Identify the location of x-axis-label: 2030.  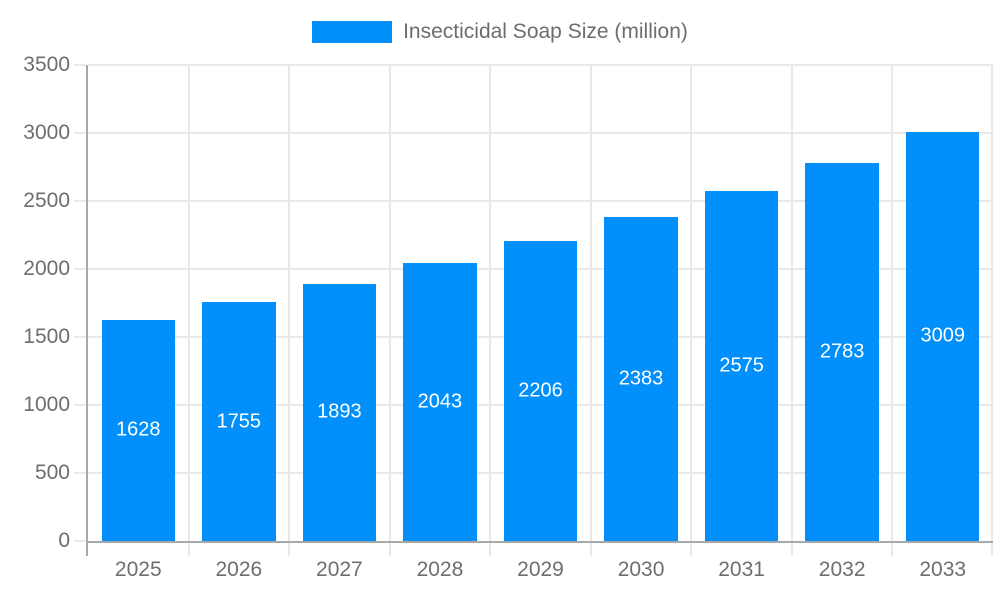
(641, 569).